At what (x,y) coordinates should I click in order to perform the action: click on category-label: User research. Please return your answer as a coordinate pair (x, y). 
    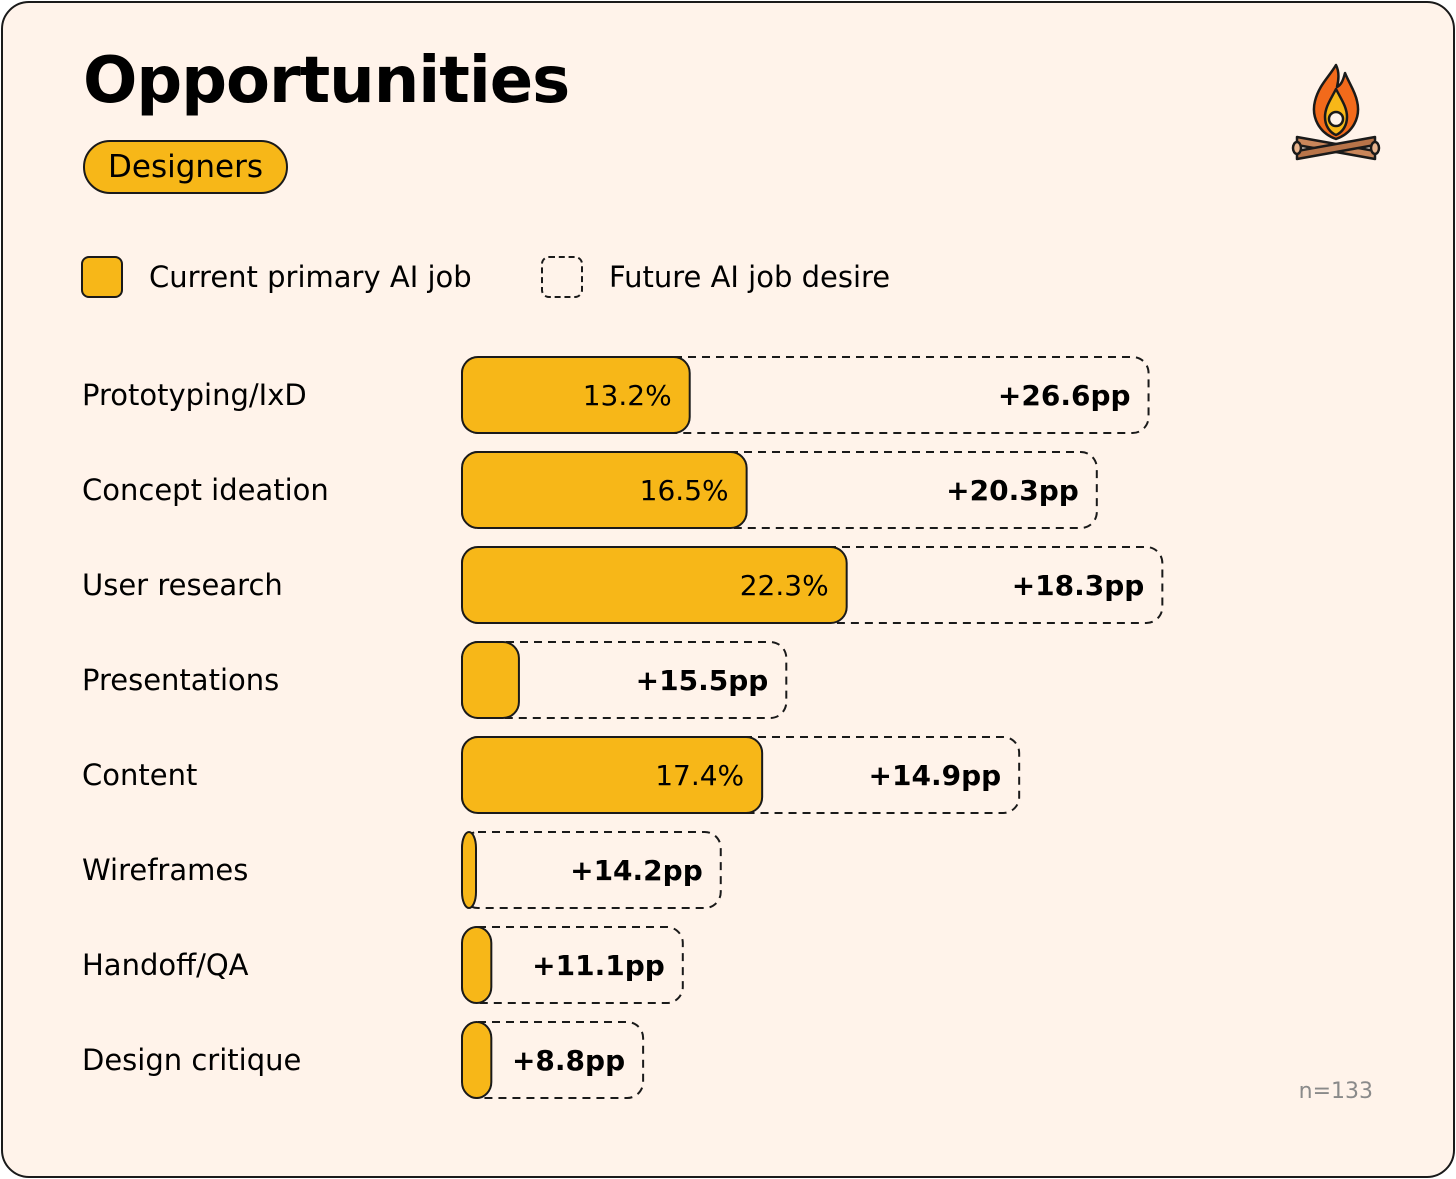
    Looking at the image, I should click on (182, 585).